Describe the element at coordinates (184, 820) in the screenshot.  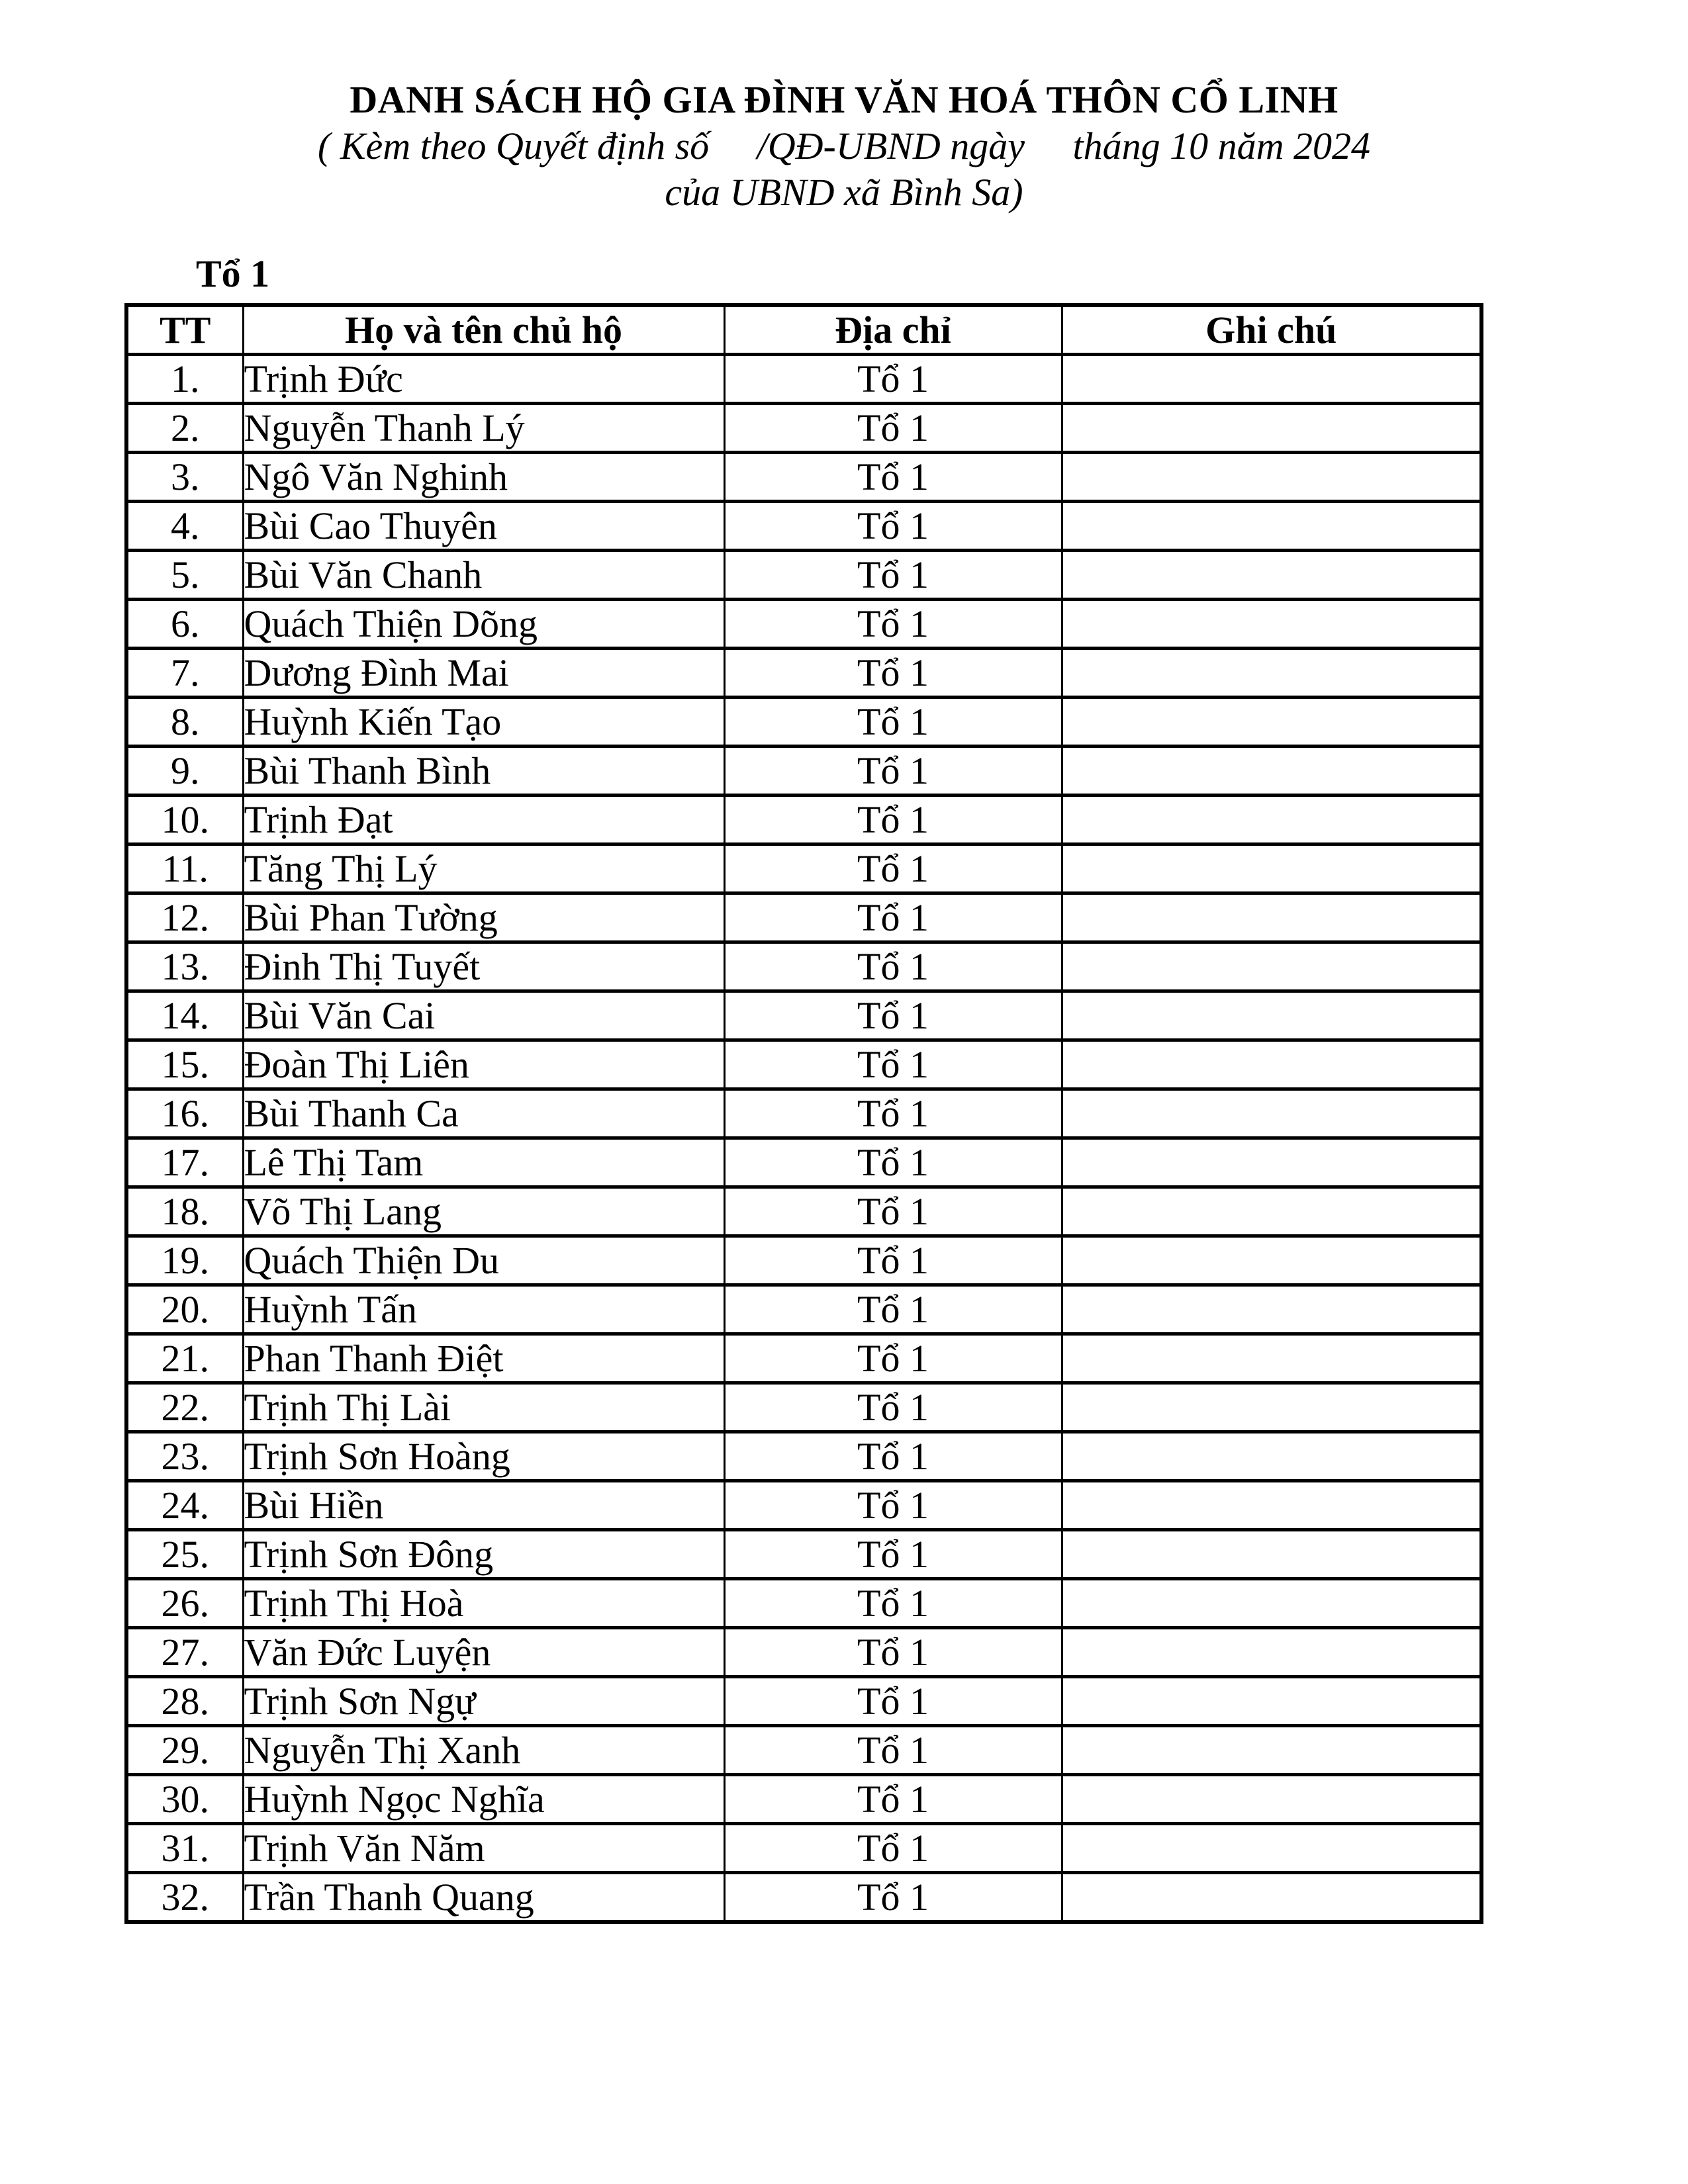
I see `row-number-cell: 10.` at that location.